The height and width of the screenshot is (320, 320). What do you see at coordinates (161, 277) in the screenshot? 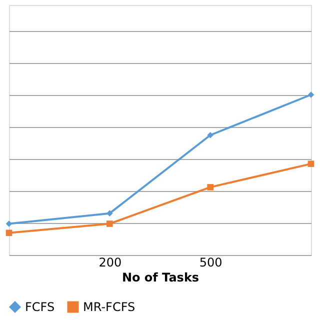
I see `x-axis-title: No of Tasks` at bounding box center [161, 277].